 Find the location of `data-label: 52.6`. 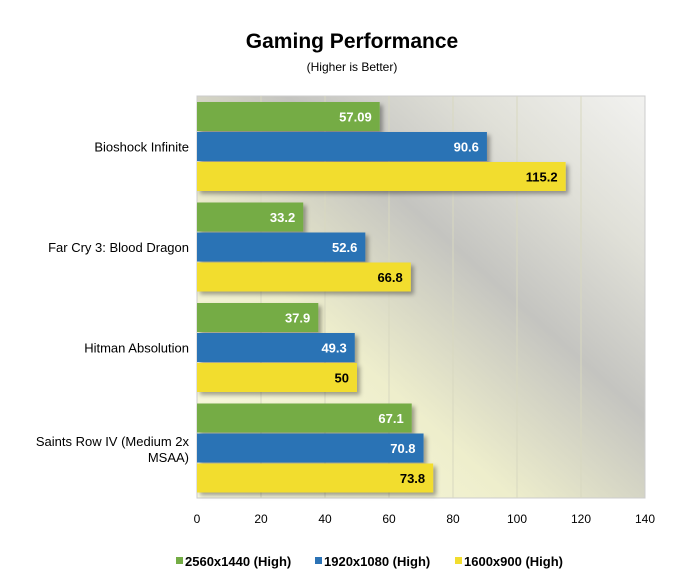

data-label: 52.6 is located at coordinates (344, 247).